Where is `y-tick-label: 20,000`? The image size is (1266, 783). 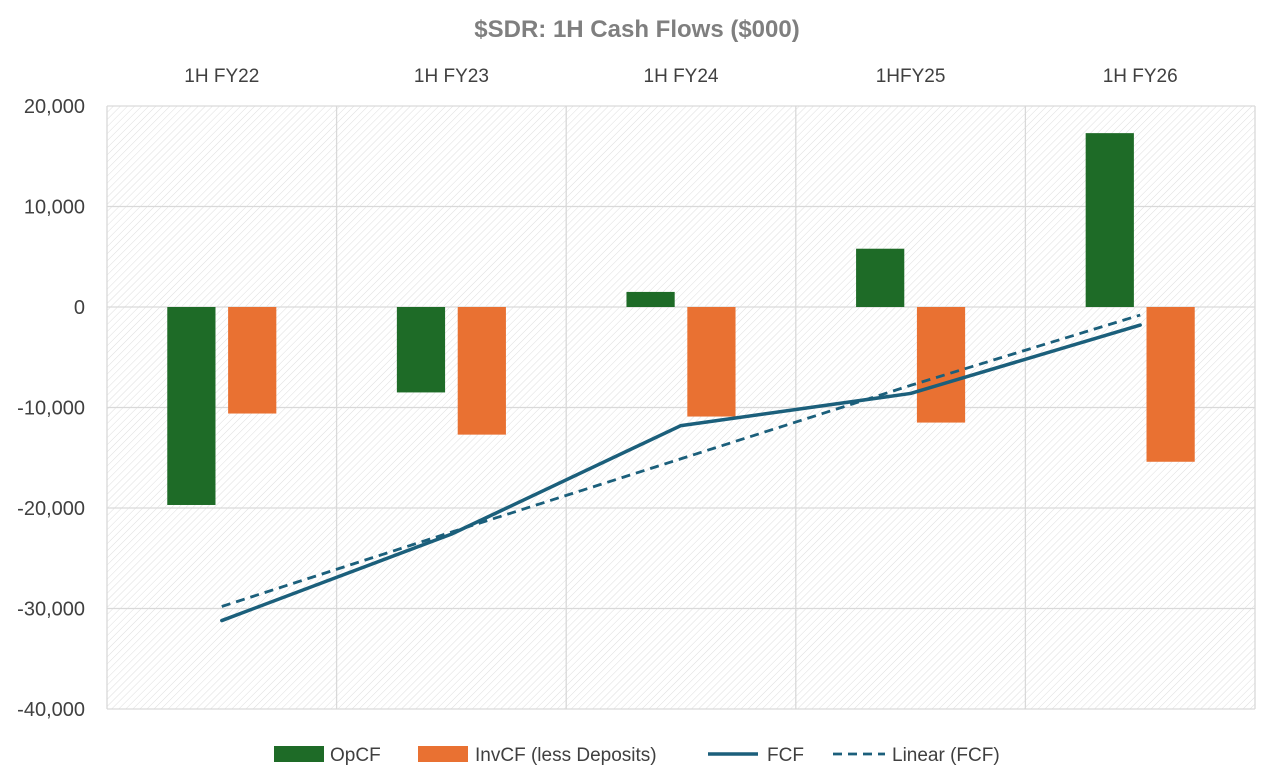
y-tick-label: 20,000 is located at coordinates (54, 107).